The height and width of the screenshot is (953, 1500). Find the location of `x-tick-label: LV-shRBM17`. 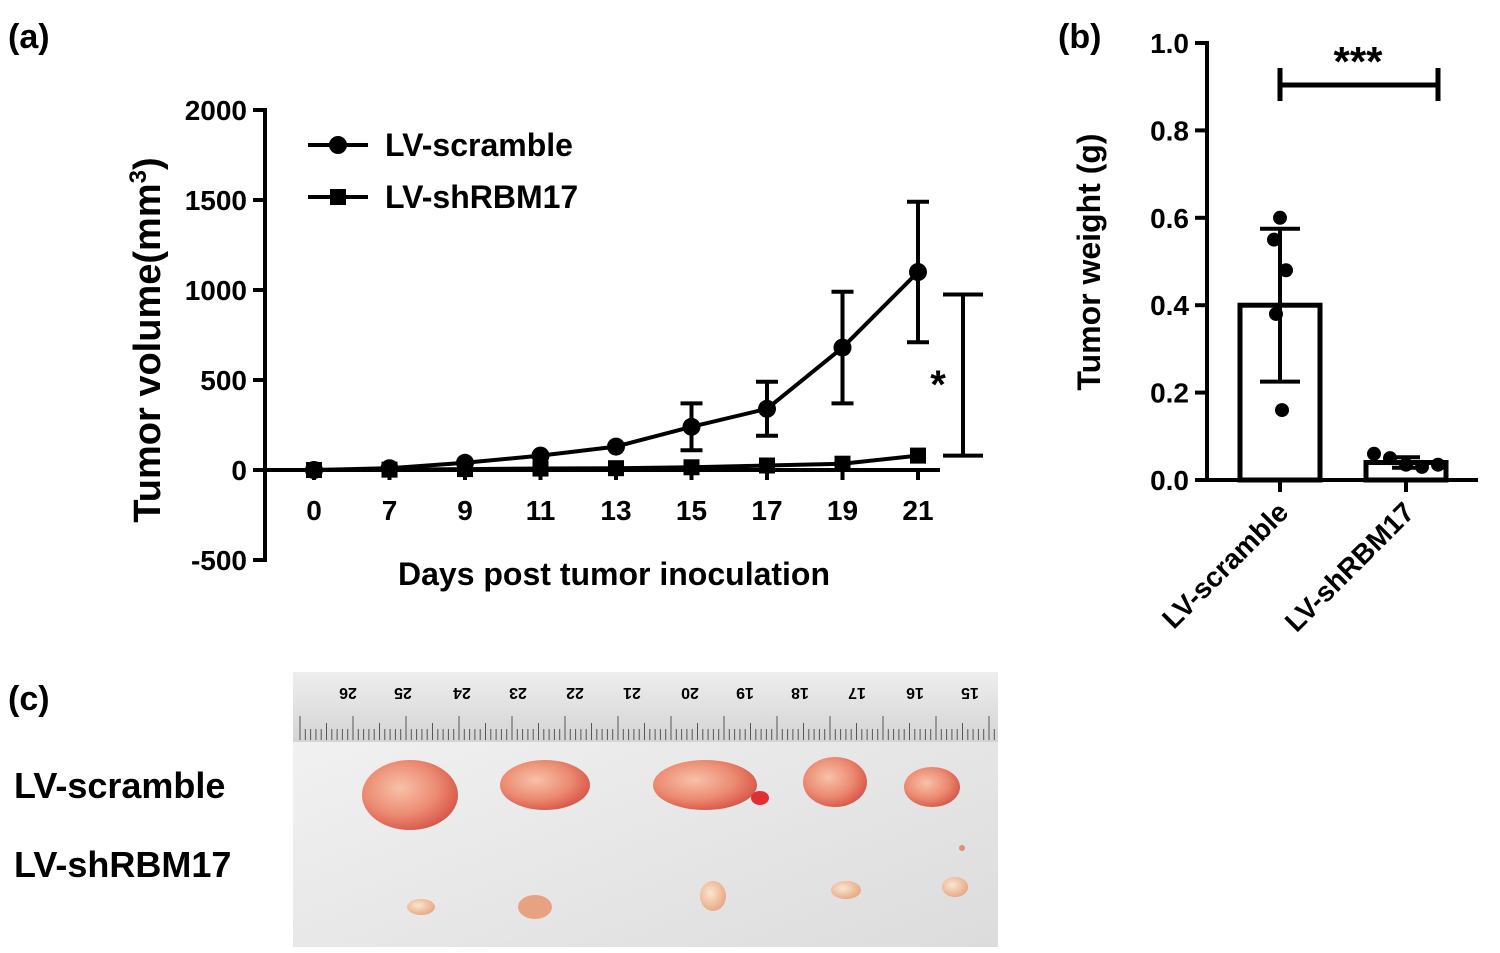

x-tick-label: LV-shRBM17 is located at coordinates (1349, 566).